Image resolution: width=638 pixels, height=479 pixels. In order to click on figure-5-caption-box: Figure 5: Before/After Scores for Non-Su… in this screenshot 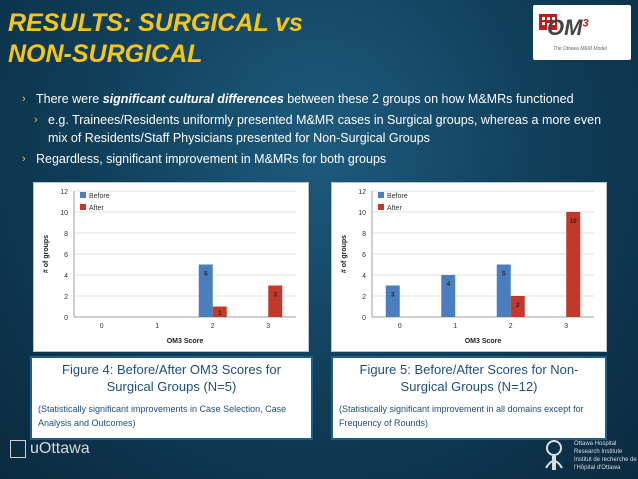, I will do `click(469, 398)`.